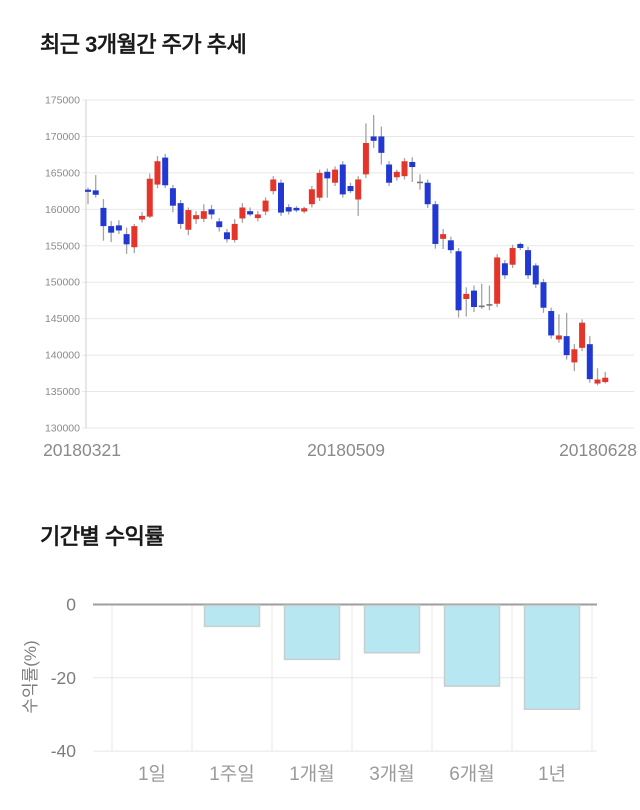 This screenshot has width=640, height=810. Describe the element at coordinates (598, 450) in the screenshot. I see `price-x-axis-label: 20180628` at that location.